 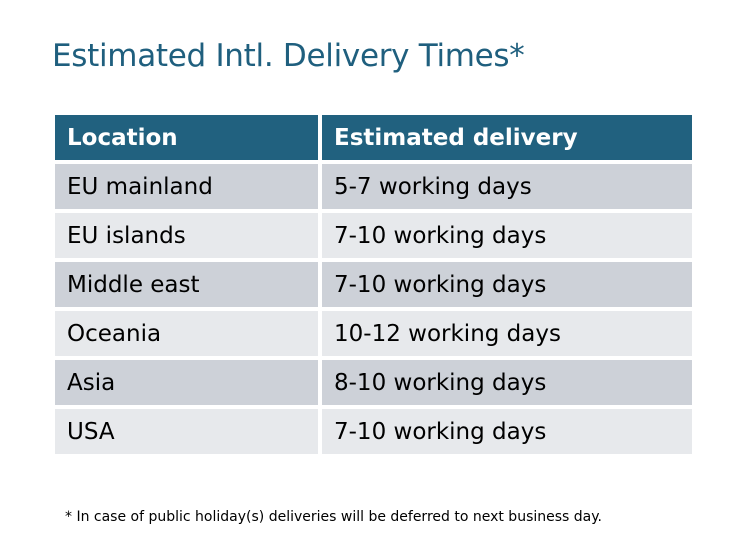 I want to click on table-row: Oceania 10-12 working days, so click(x=373, y=333).